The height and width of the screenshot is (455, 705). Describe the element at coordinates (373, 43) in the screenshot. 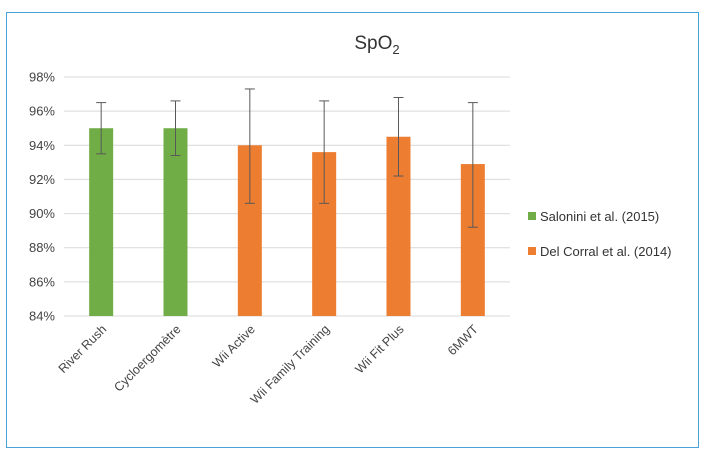

I see `chart-title-main: SpO` at that location.